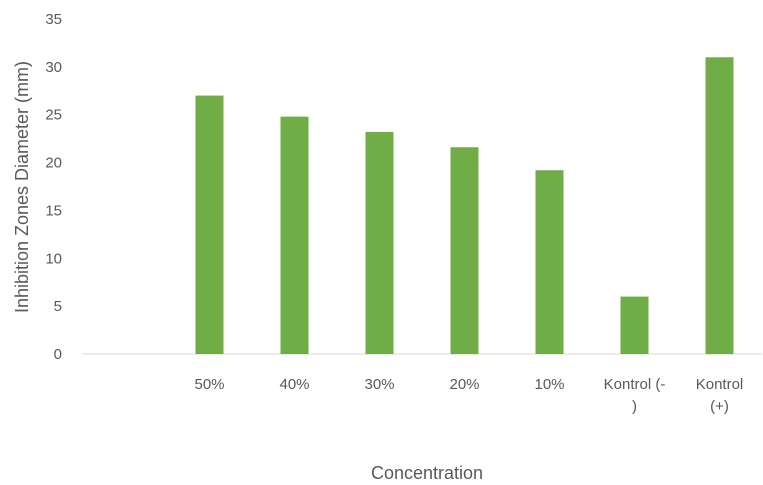 The image size is (763, 485). Describe the element at coordinates (53, 19) in the screenshot. I see `y-tick-label: 35` at that location.